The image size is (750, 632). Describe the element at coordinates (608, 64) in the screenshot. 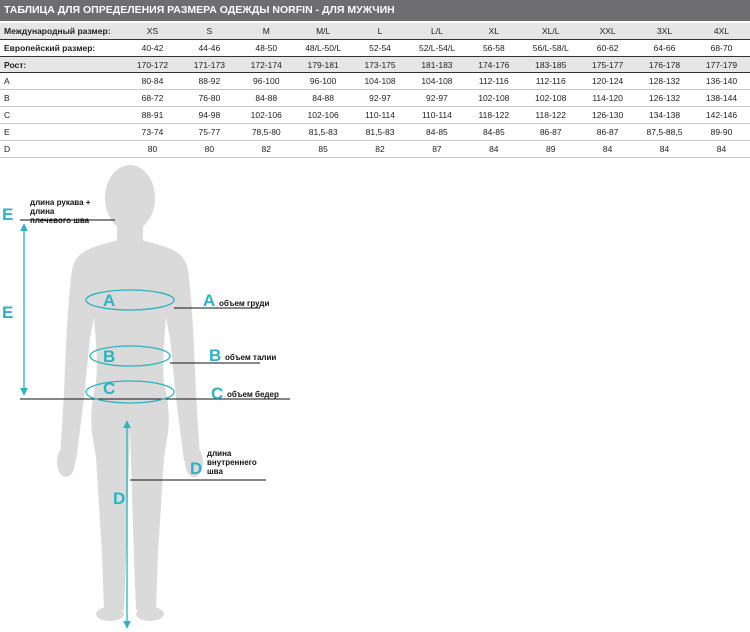

I see `height-cell: 175-177` at that location.